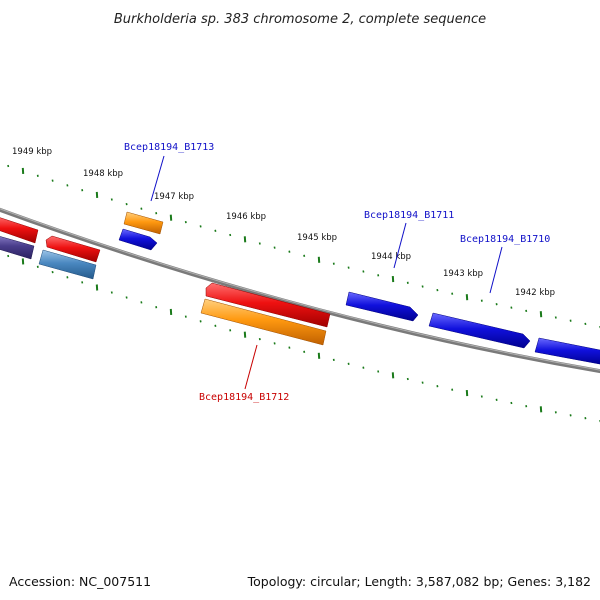 The image size is (600, 600). I want to click on gene-feature-b1713, so click(143, 223).